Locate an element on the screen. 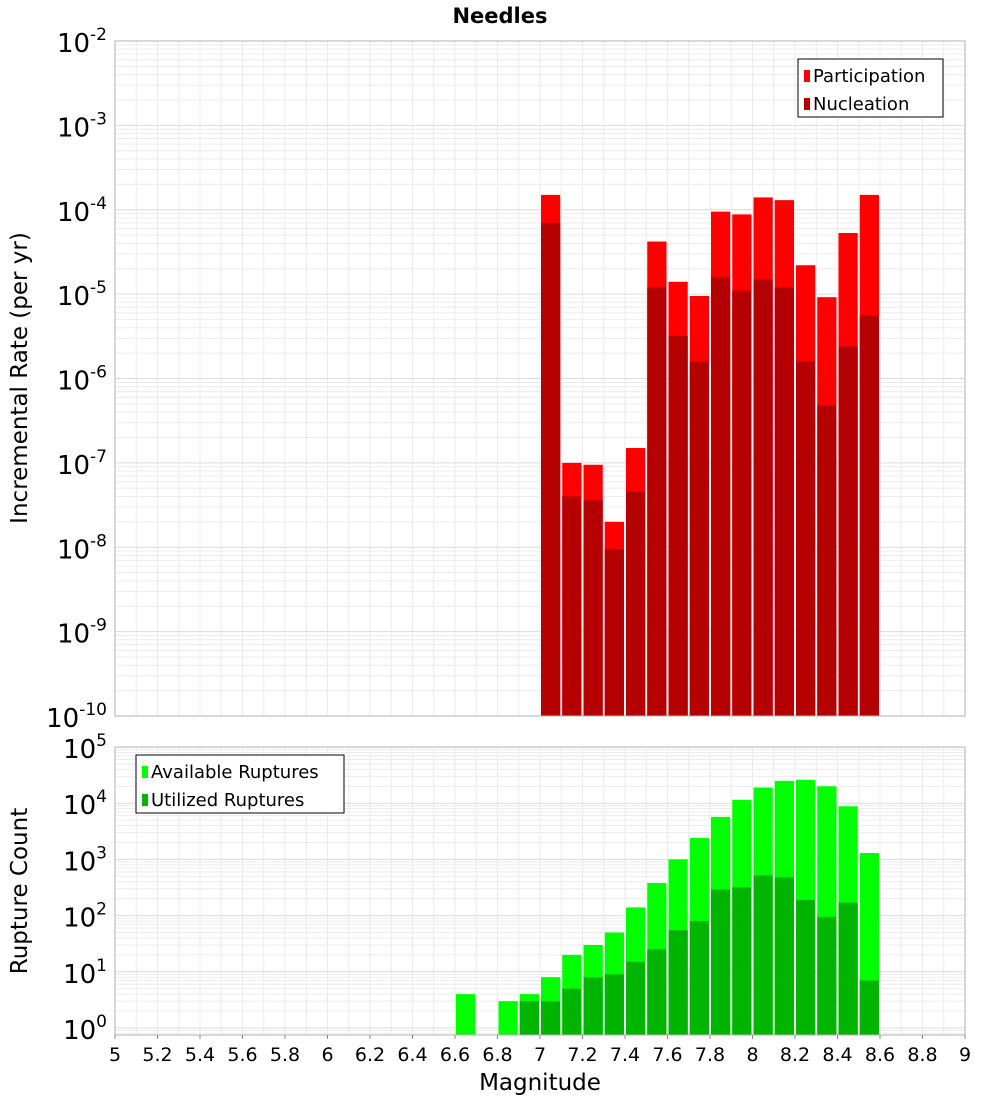 The height and width of the screenshot is (1100, 1000). series-utilized-ruptures is located at coordinates (699, 955).